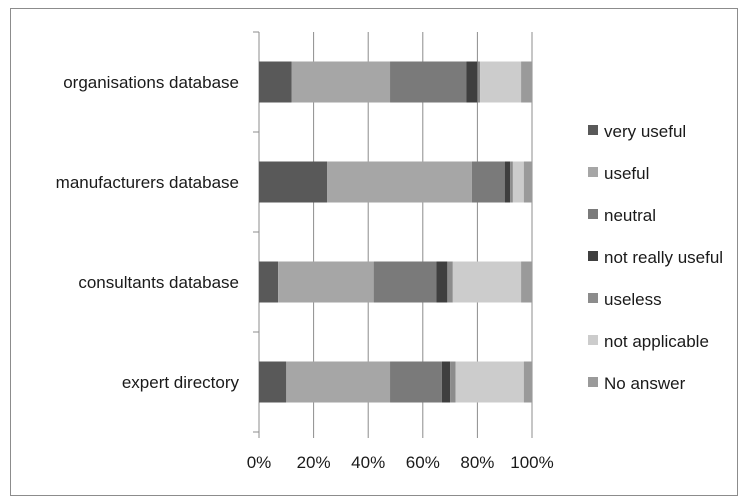 The image size is (752, 504). Describe the element at coordinates (158, 282) in the screenshot. I see `category-label: consultants database` at that location.